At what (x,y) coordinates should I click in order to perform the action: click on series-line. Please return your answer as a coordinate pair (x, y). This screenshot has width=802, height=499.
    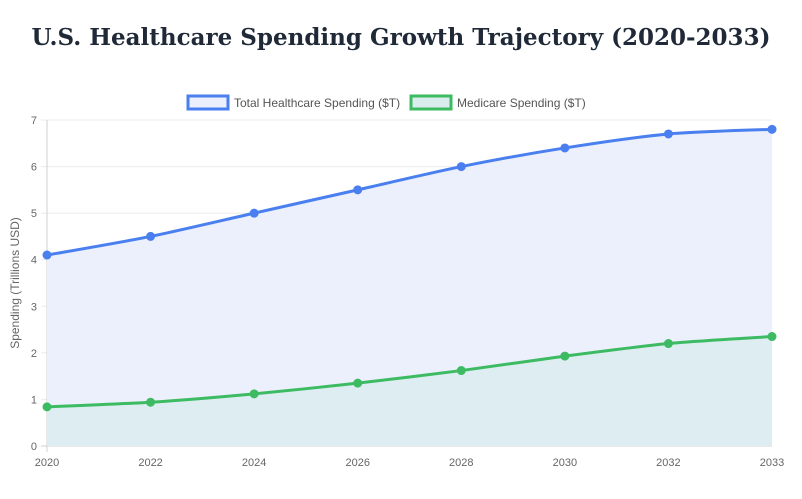
    Looking at the image, I should click on (409, 372).